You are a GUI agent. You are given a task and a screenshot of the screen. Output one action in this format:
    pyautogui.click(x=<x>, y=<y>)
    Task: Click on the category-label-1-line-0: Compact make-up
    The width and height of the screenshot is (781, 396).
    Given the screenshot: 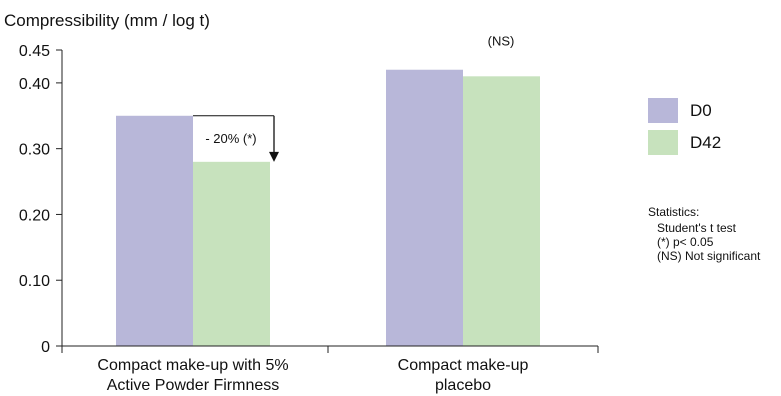 What is the action you would take?
    pyautogui.click(x=463, y=365)
    